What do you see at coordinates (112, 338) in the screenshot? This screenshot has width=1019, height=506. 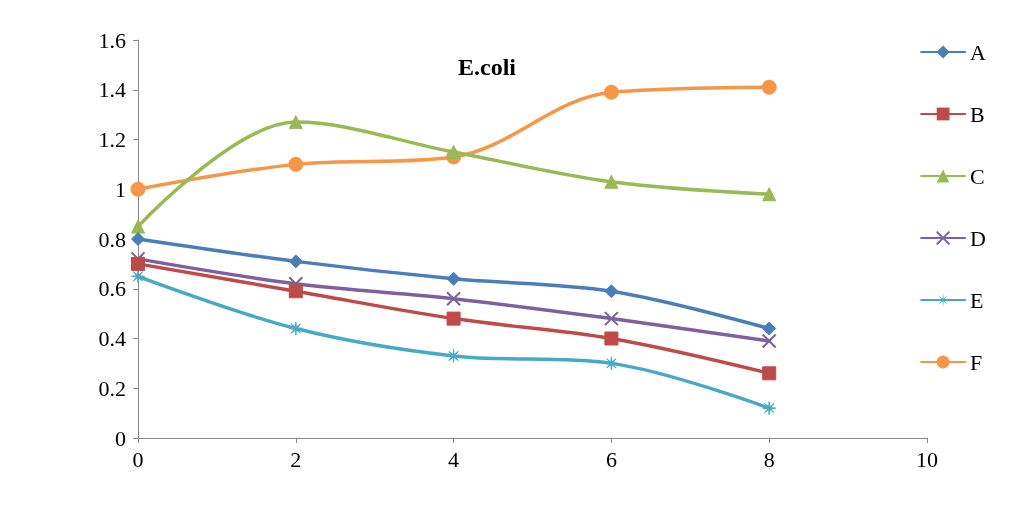 I see `y-tick-label: 0.4` at bounding box center [112, 338].